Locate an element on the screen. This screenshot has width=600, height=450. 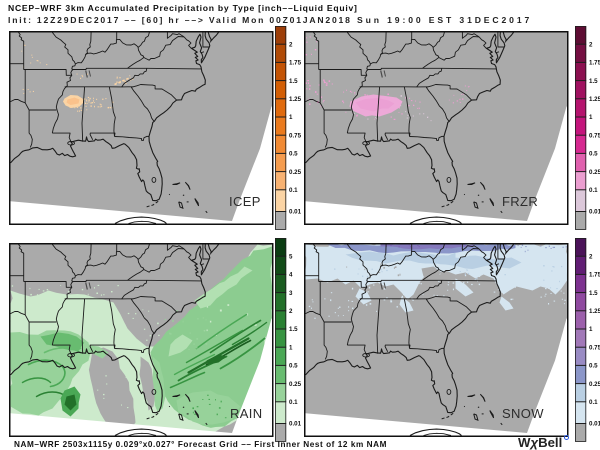
svg-text: 4 is located at coordinates (291, 274).